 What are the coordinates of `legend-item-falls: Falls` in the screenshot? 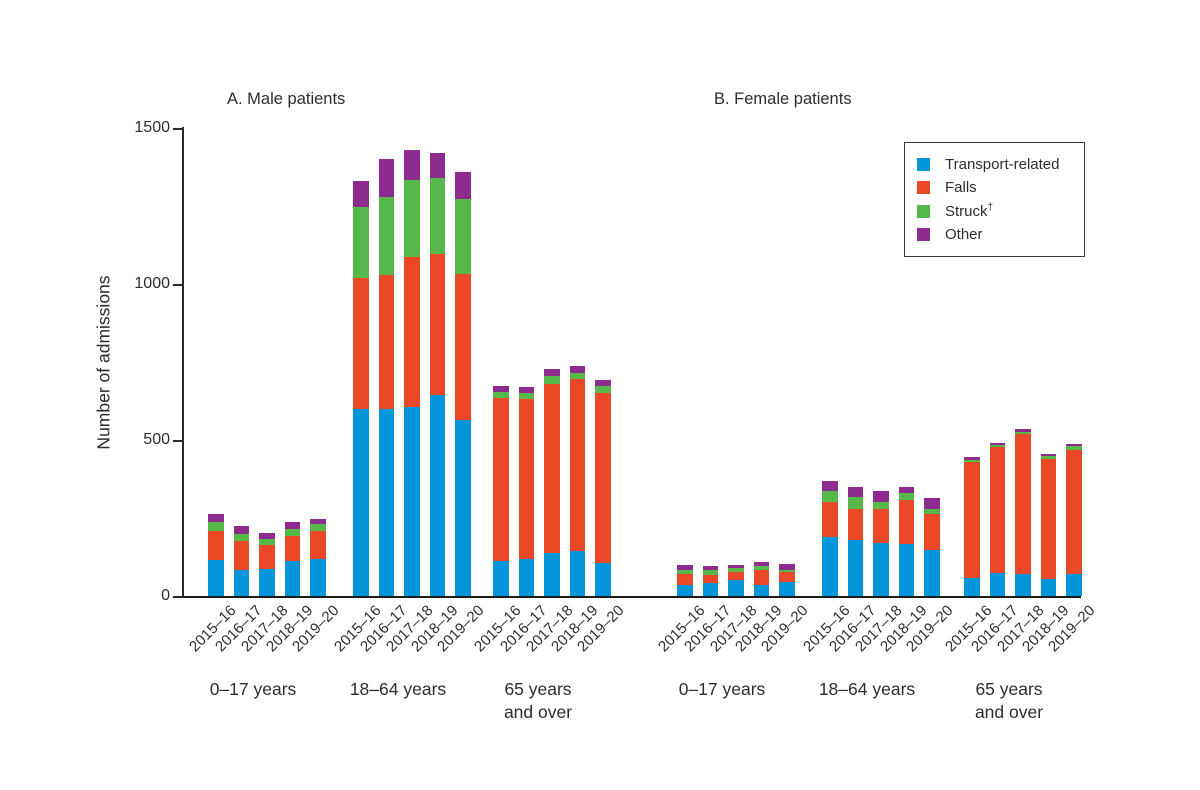 It's located at (996, 187).